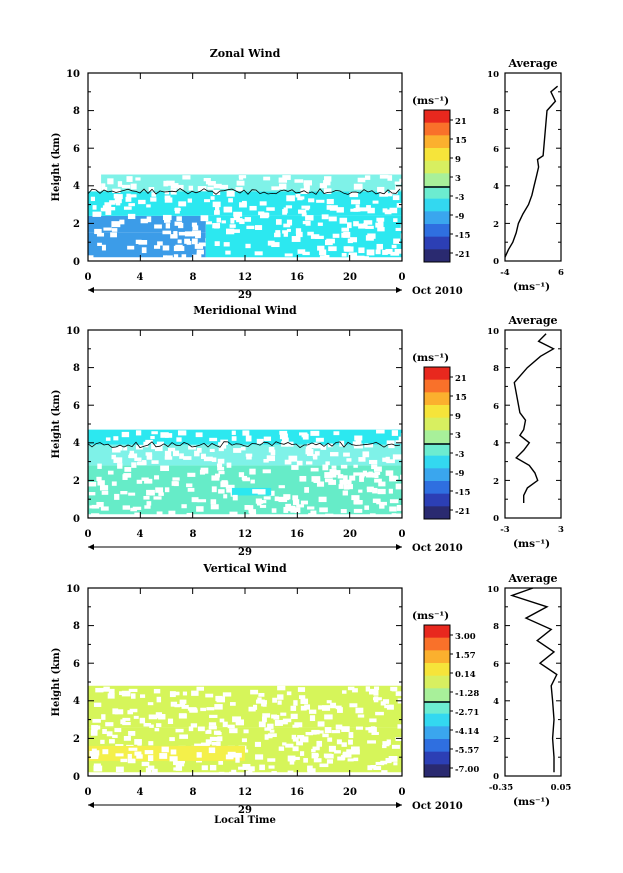  I want to click on colorbar, so click(438, 701).